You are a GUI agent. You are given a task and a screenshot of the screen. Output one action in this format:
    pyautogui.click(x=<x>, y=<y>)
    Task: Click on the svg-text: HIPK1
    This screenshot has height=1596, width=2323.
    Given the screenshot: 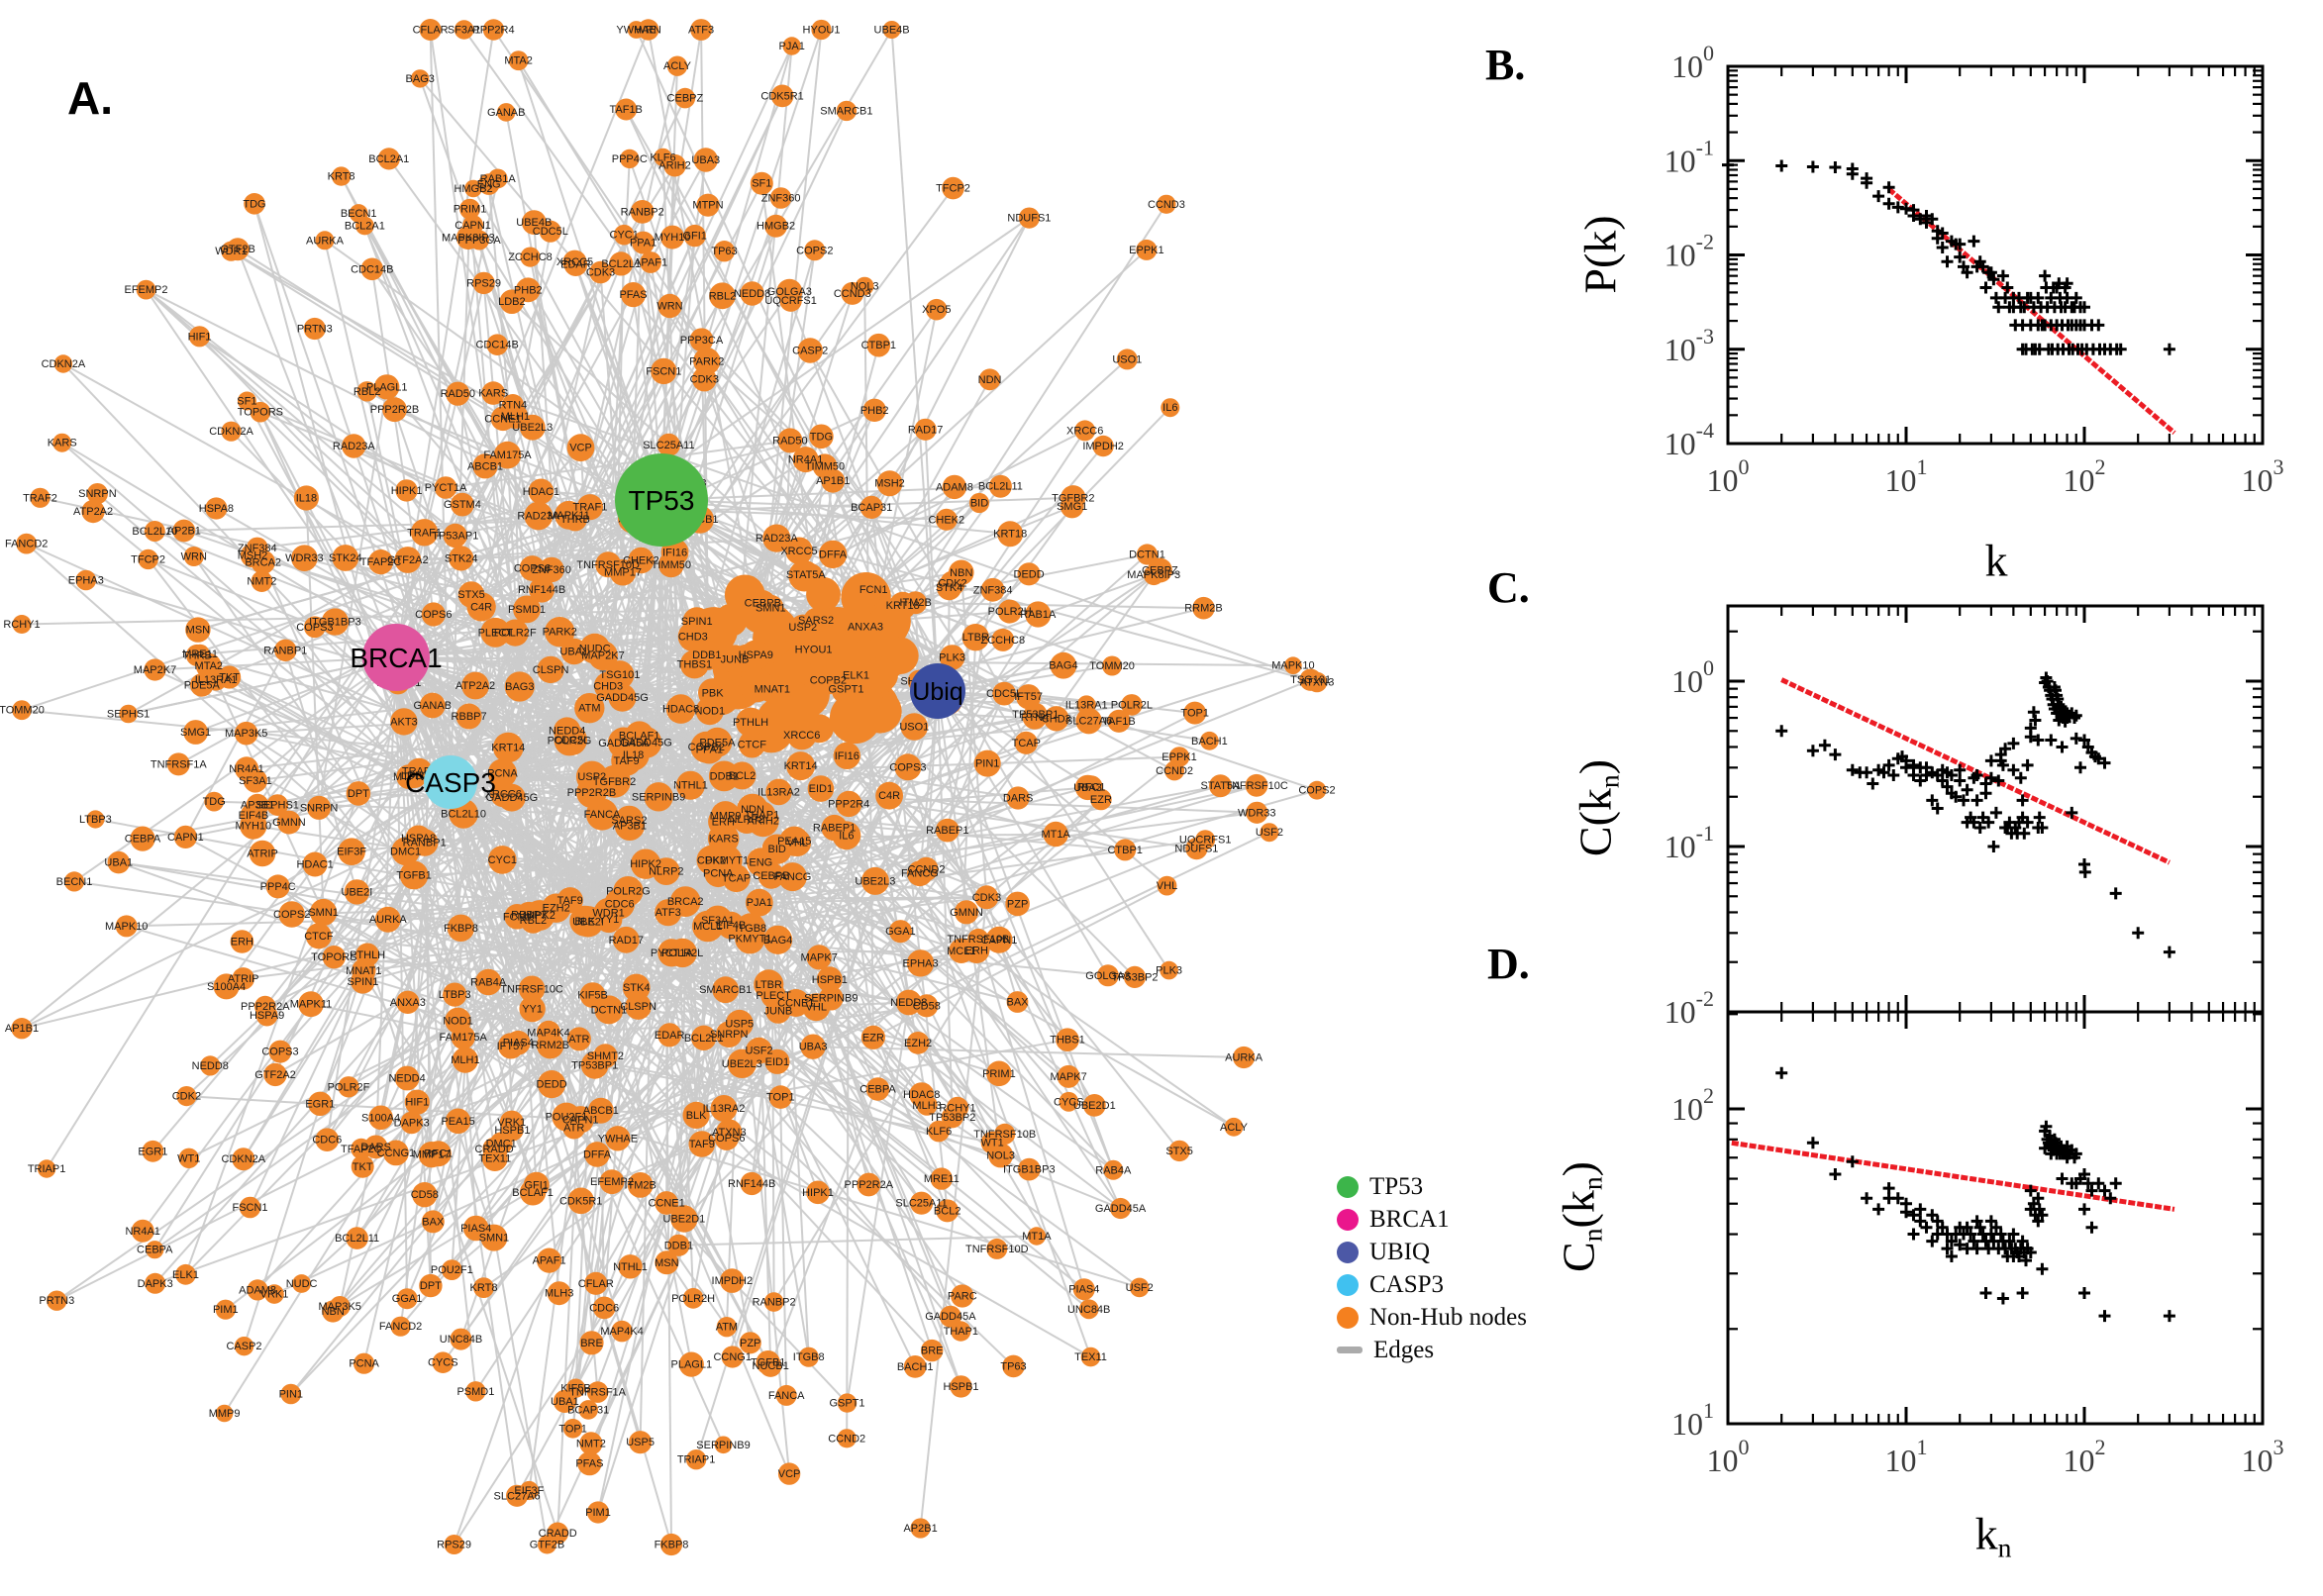 What is the action you would take?
    pyautogui.click(x=818, y=1193)
    